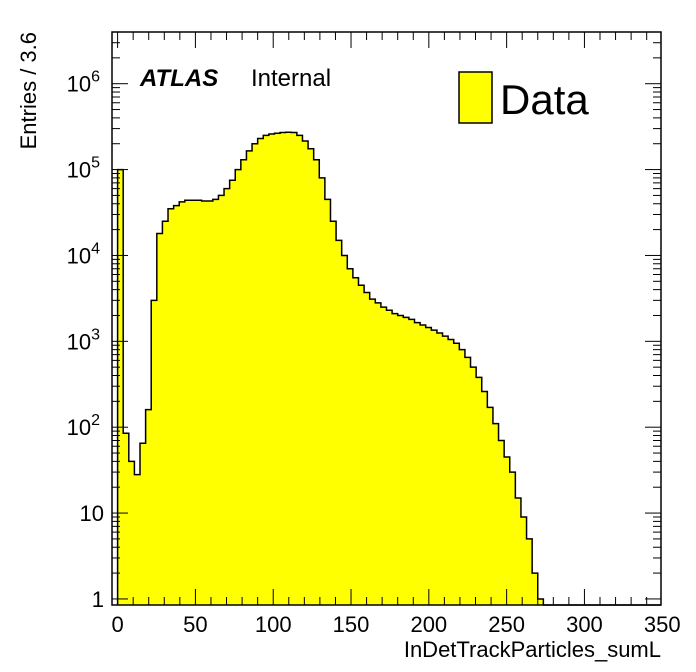  What do you see at coordinates (83, 169) in the screenshot?
I see `y-tick-label: 10⁵` at bounding box center [83, 169].